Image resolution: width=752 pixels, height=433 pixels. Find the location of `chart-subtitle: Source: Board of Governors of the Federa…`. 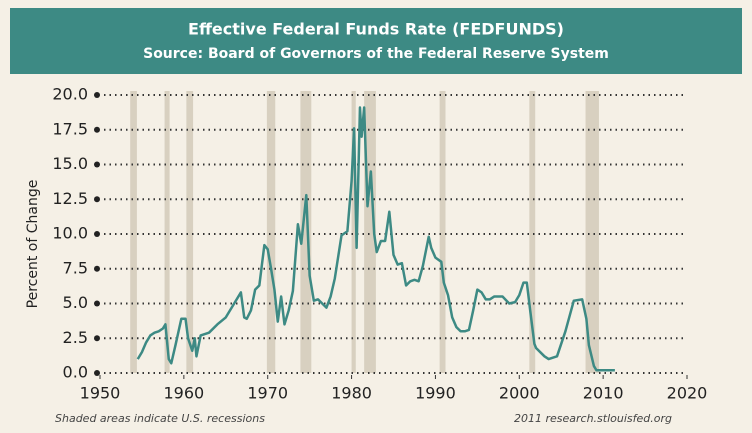

chart-subtitle: Source: Board of Governors of the Federa… is located at coordinates (376, 54).